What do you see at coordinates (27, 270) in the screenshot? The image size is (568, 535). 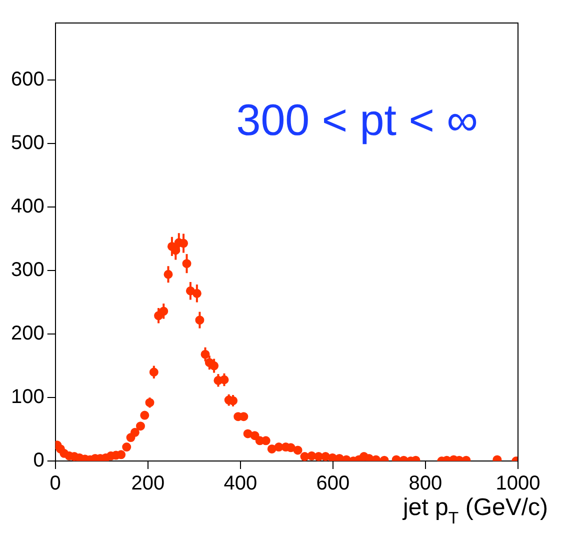 I see `y-tick-label: 300` at bounding box center [27, 270].